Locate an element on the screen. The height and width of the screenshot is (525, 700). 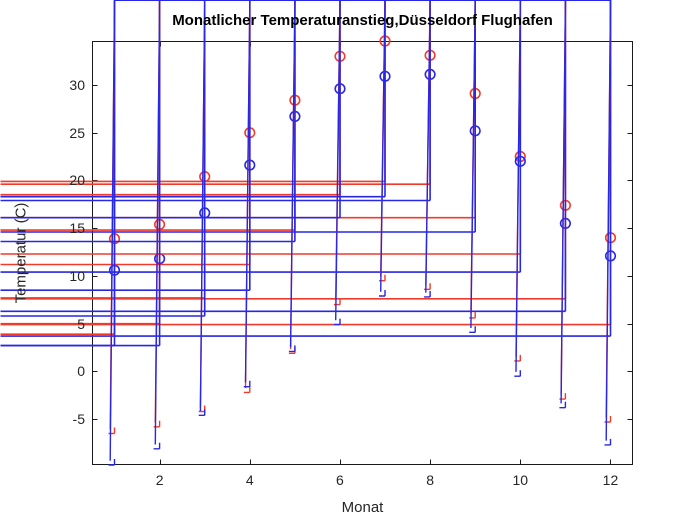
y-axis-label: Temperatur (C) is located at coordinates (21, 253).